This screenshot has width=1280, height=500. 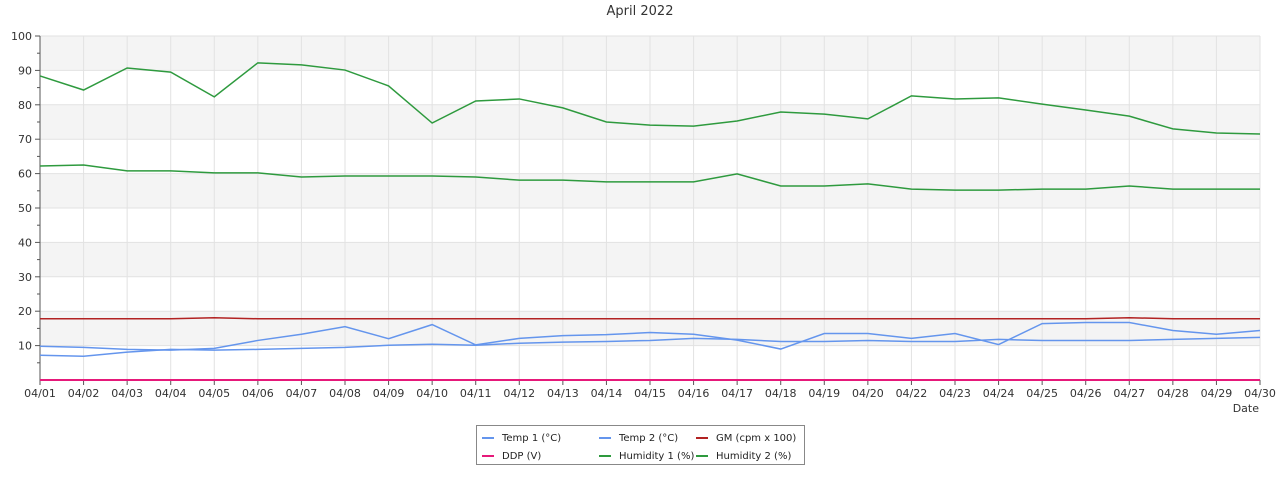 I want to click on x-tick-label: 04/28, so click(x=1173, y=393).